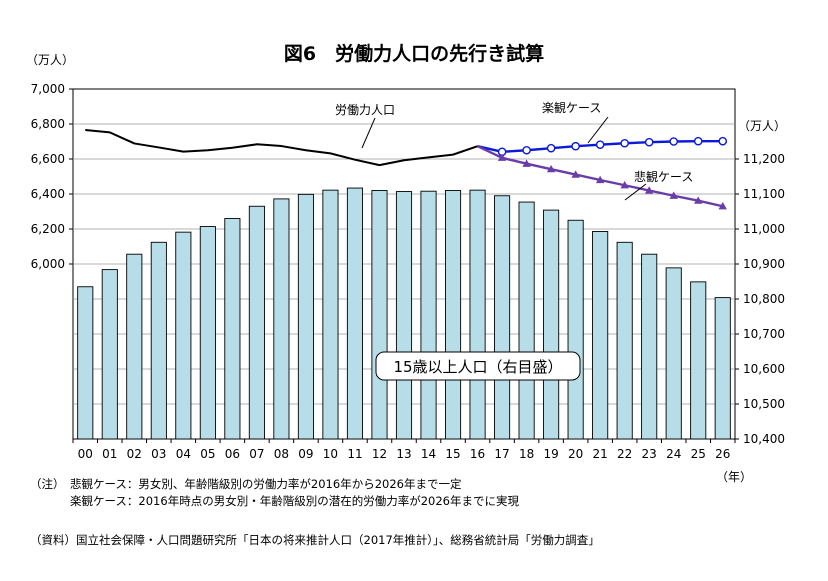 The height and width of the screenshot is (581, 828). Describe the element at coordinates (158, 454) in the screenshot. I see `x-tick-label: 03` at that location.